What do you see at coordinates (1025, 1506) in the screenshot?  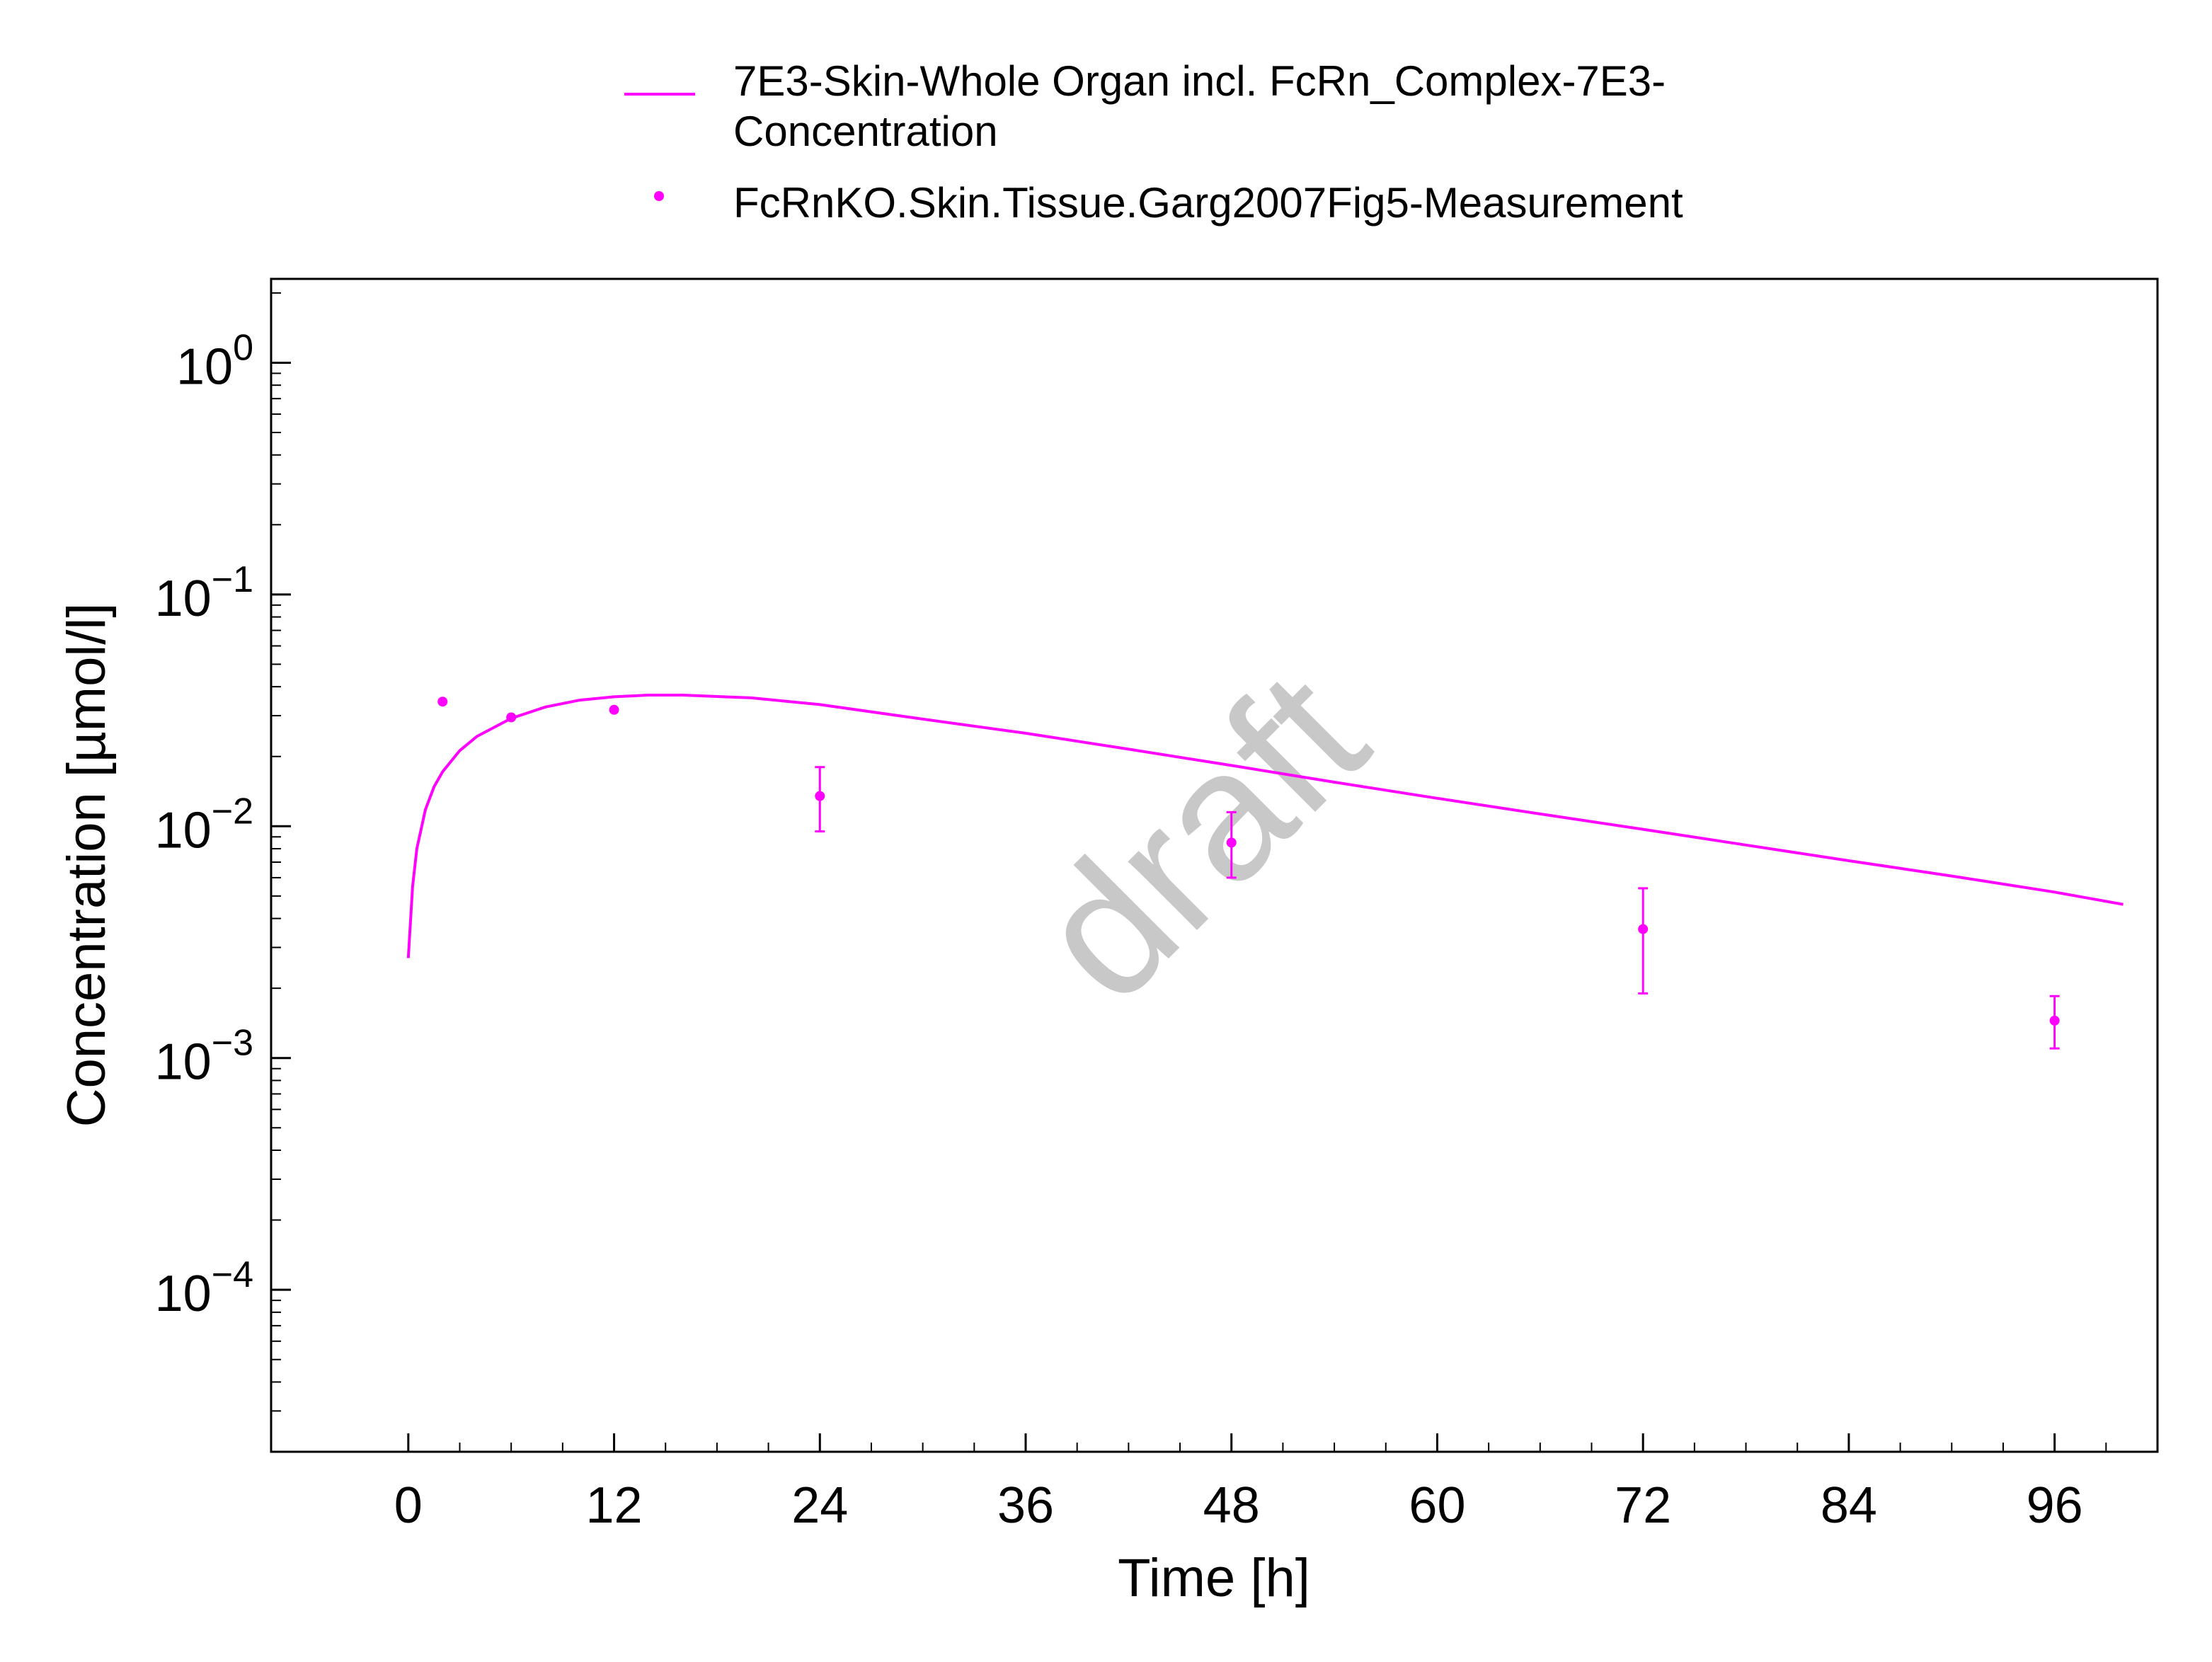 I see `x-tick-label-36: 36` at bounding box center [1025, 1506].